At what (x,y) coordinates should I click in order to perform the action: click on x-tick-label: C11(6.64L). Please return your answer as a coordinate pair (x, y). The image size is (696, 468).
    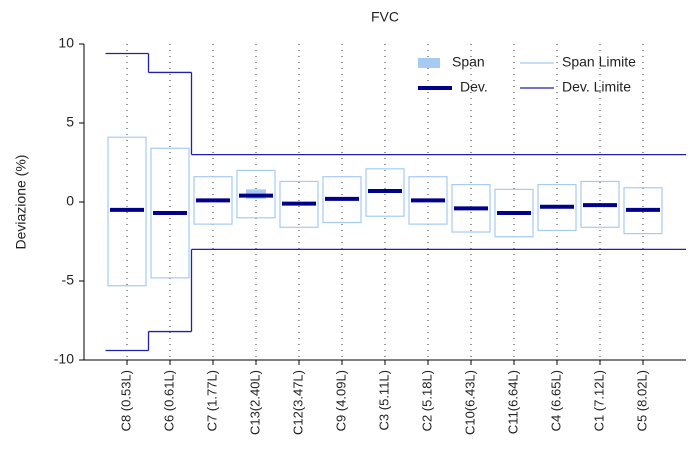
    Looking at the image, I should click on (512, 402).